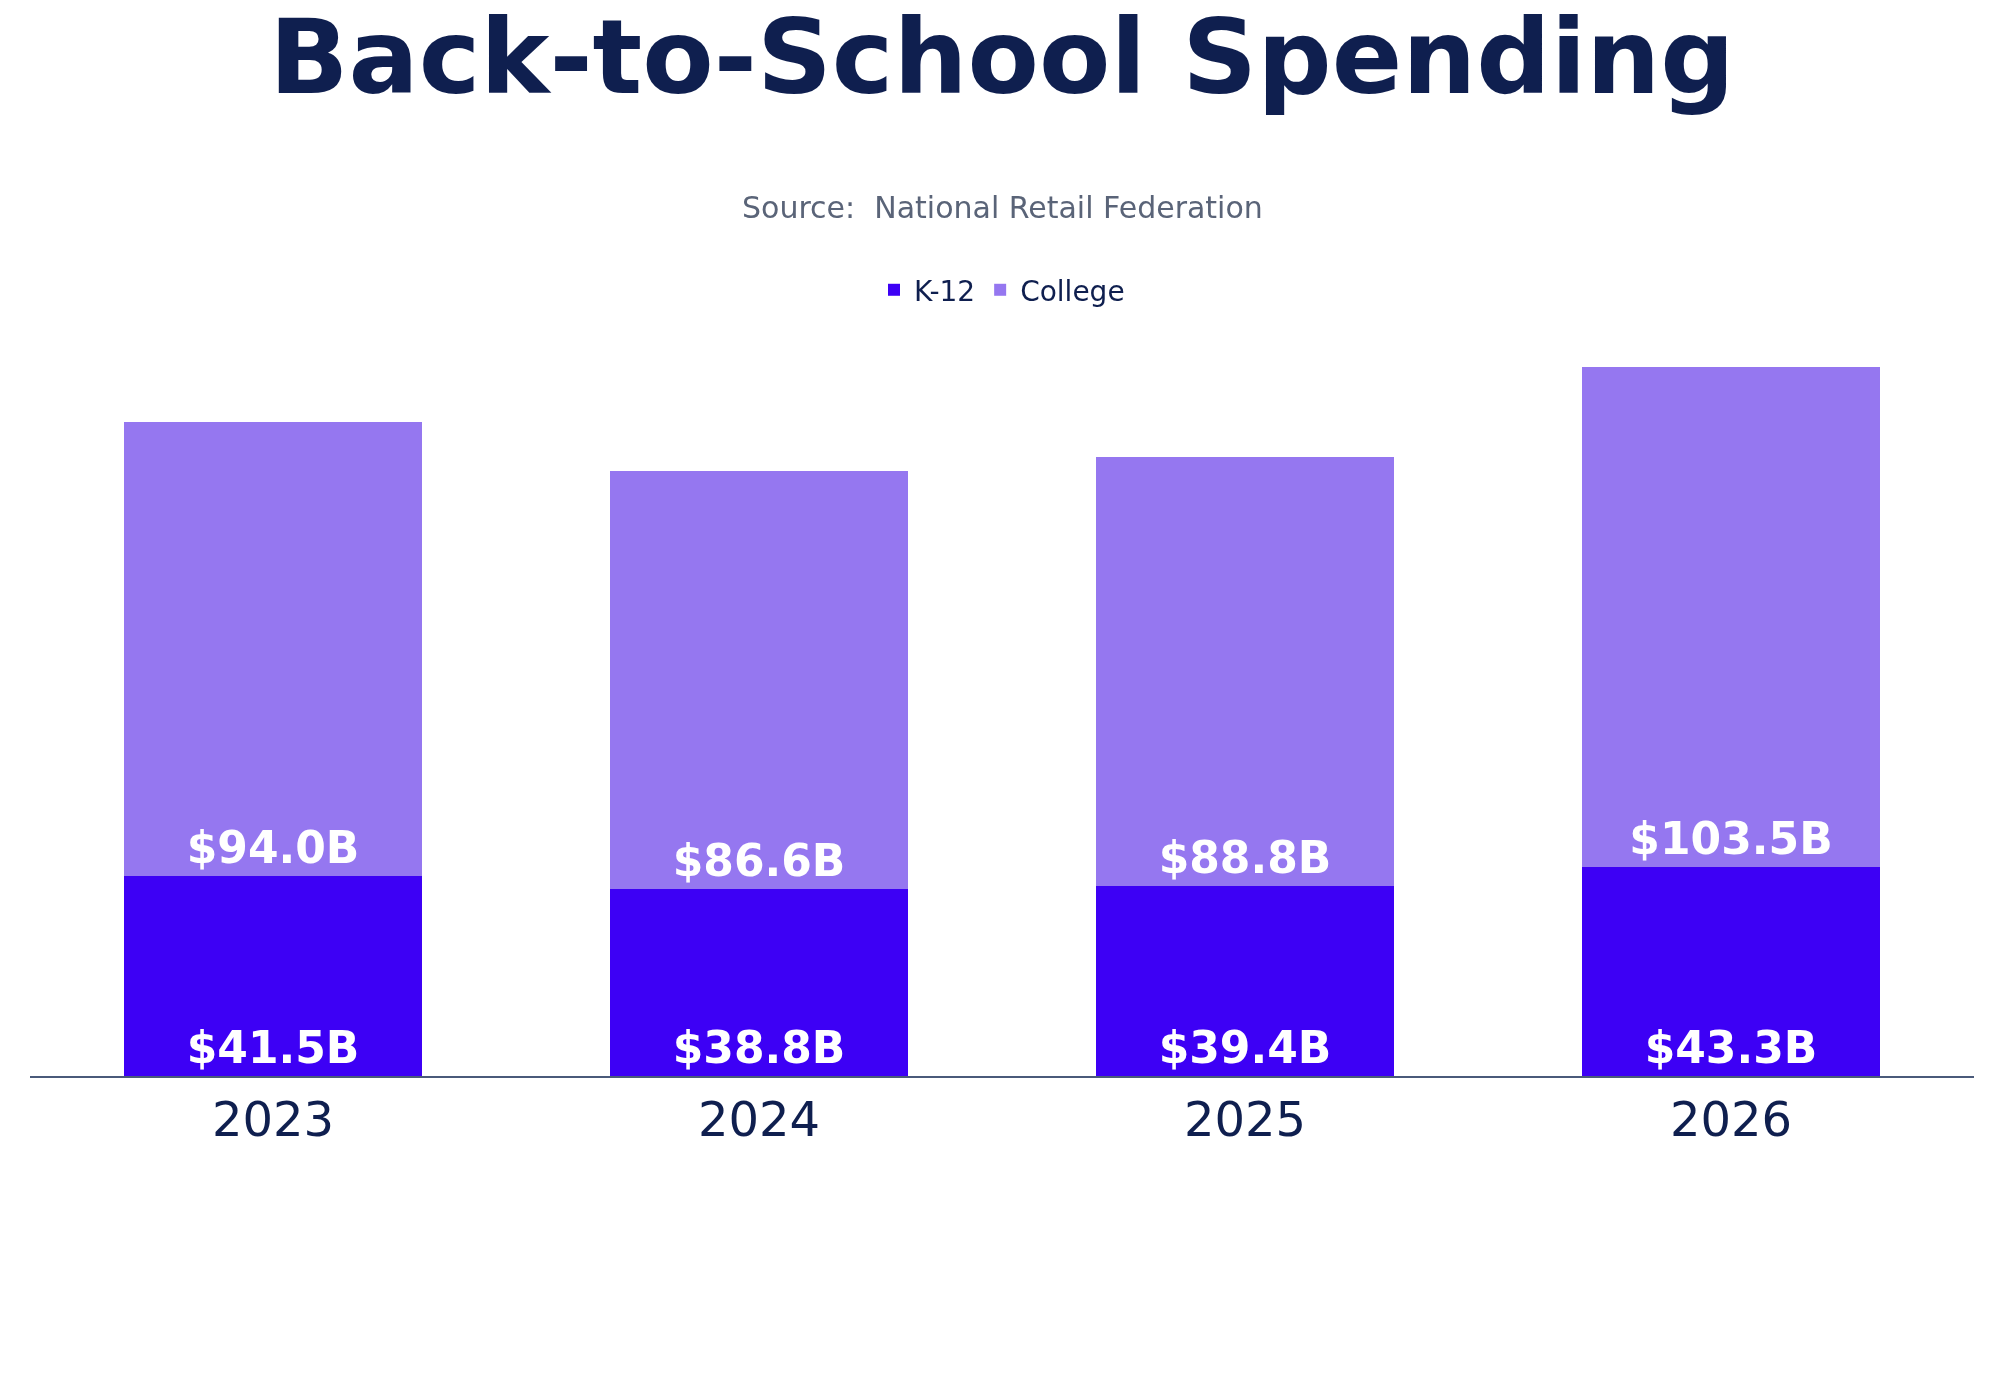 This screenshot has height=1376, width=2004. I want to click on x-tick-label: 2025, so click(1245, 1118).